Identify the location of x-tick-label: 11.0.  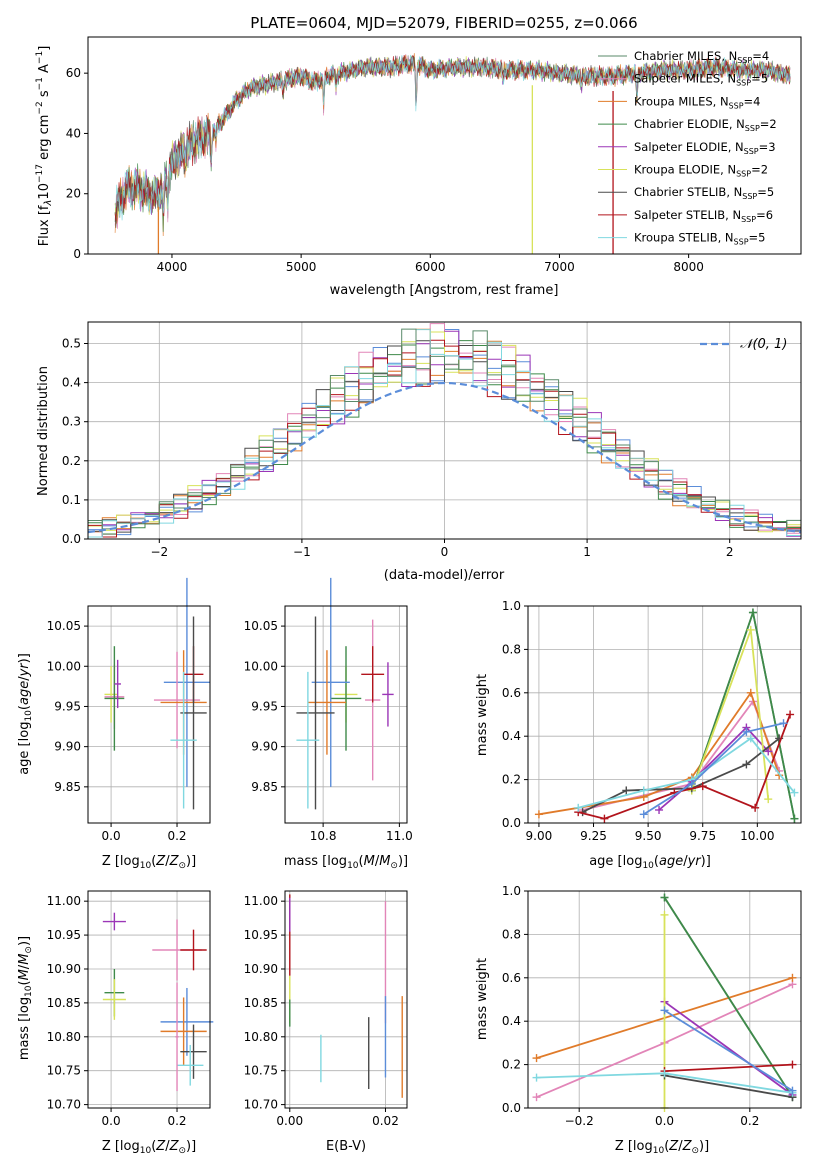
(399, 836).